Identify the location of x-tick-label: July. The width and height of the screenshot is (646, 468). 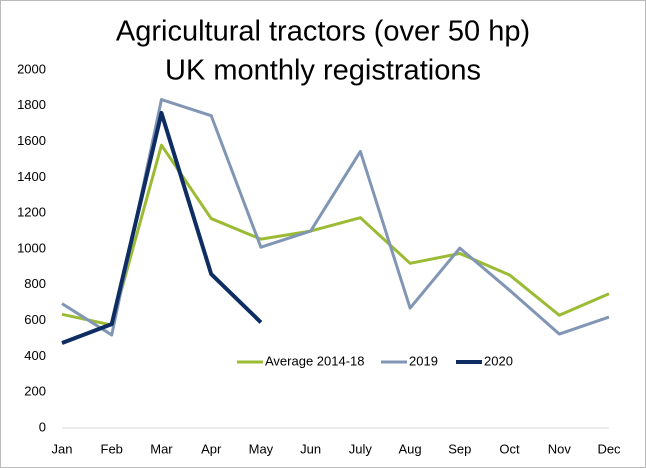
(361, 448).